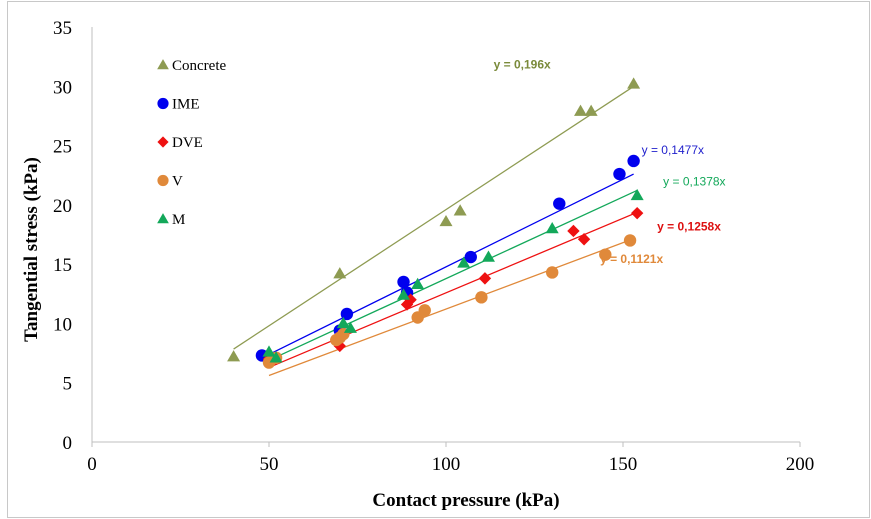  What do you see at coordinates (800, 464) in the screenshot?
I see `x-tick-label: 200` at bounding box center [800, 464].